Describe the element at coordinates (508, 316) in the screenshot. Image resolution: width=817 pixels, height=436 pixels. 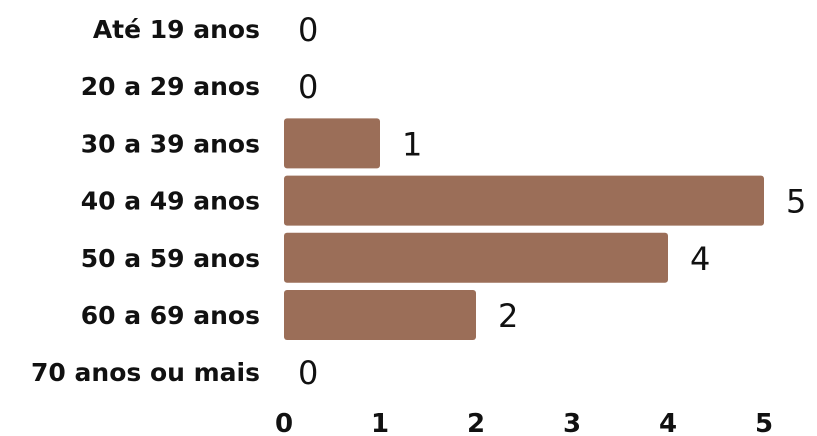
I see `data-label: 2` at that location.